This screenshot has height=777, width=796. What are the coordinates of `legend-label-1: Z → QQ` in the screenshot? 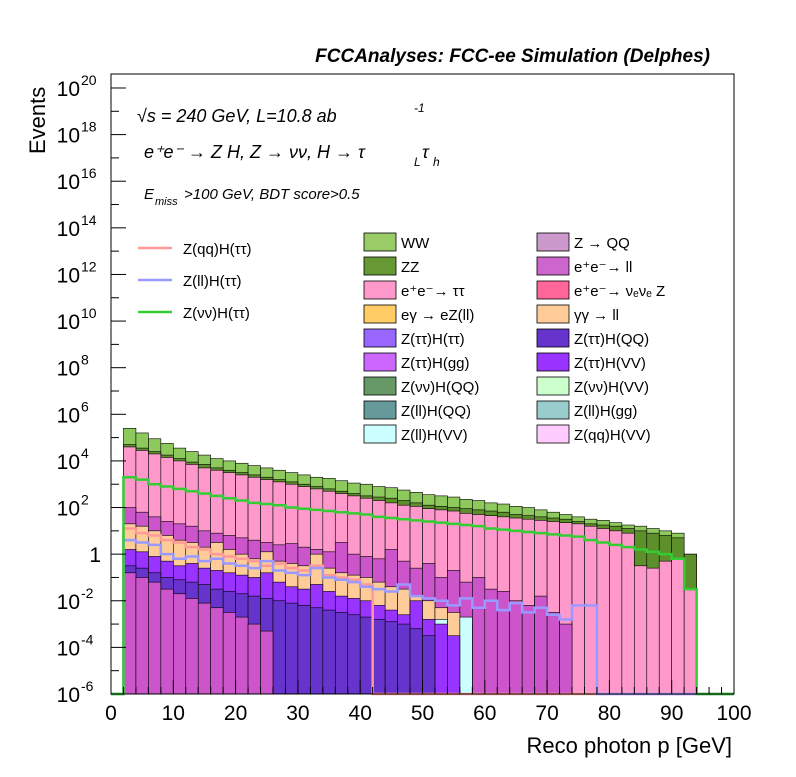 It's located at (602, 243).